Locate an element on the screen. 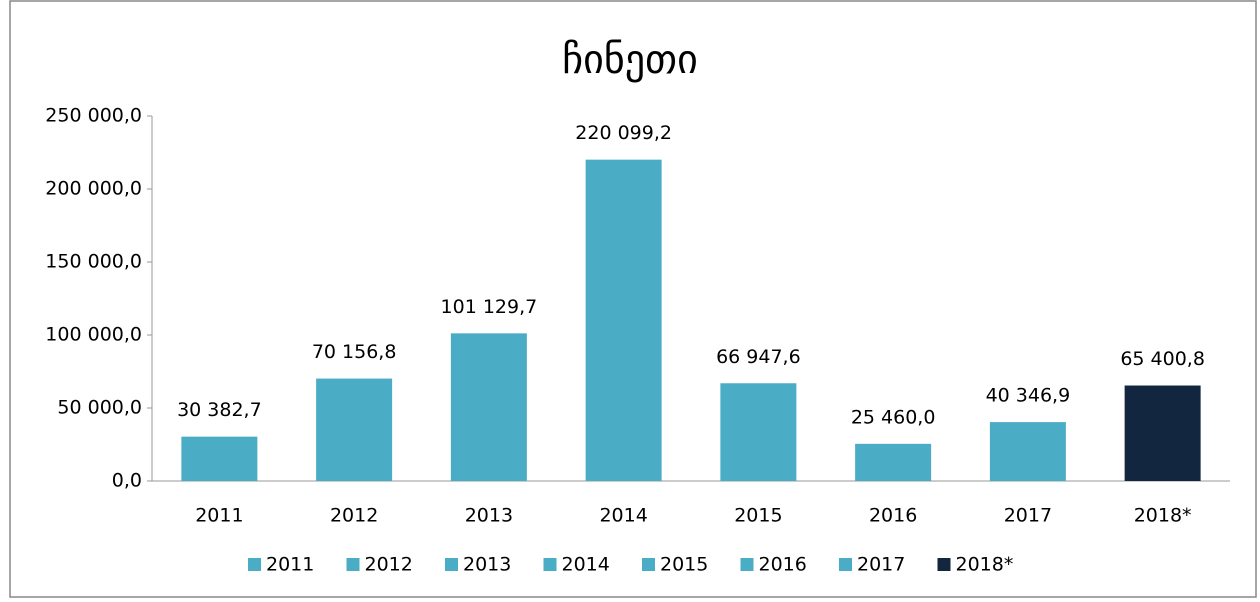 Image resolution: width=1260 pixels, height=602 pixels. legend-label: 2013 is located at coordinates (487, 565).